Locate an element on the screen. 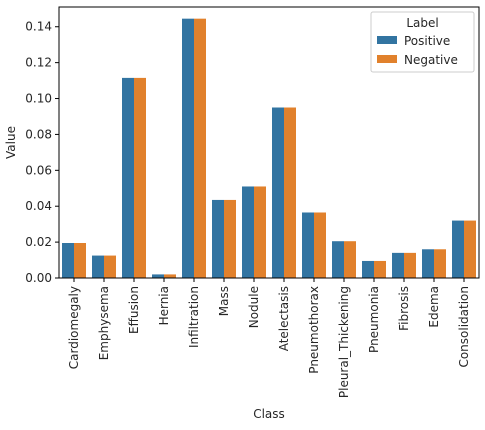 The height and width of the screenshot is (430, 485). x-tick-label: Cardiomegaly is located at coordinates (74, 327).